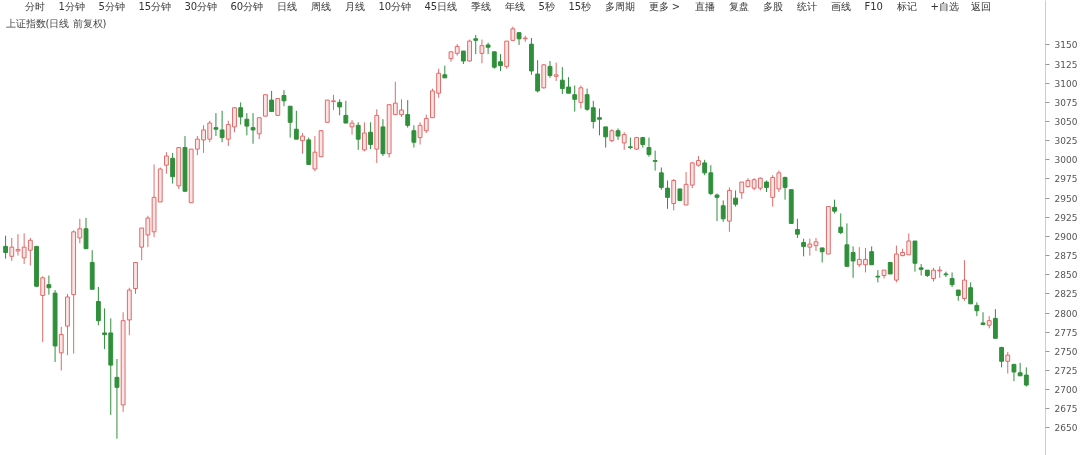 This screenshot has height=455, width=1080. Describe the element at coordinates (1066, 141) in the screenshot. I see `y-tick-label: 3025` at that location.